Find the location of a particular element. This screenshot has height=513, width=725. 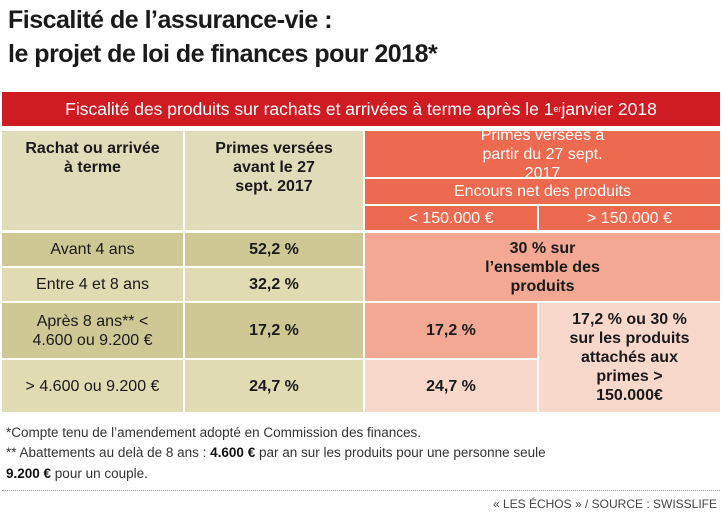

banner-sup: er is located at coordinates (557, 108).